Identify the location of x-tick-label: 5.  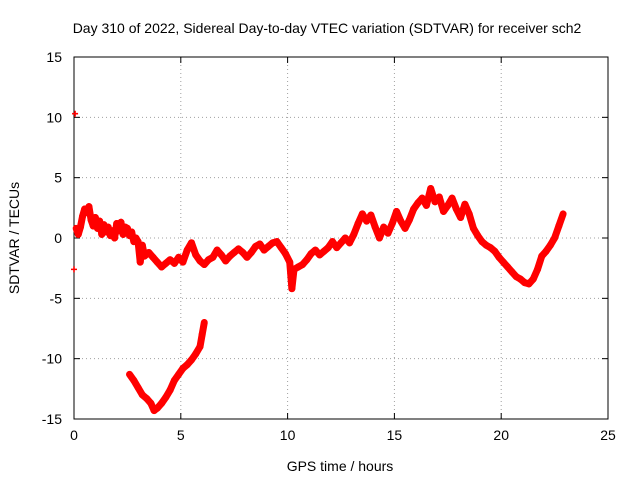
(181, 435).